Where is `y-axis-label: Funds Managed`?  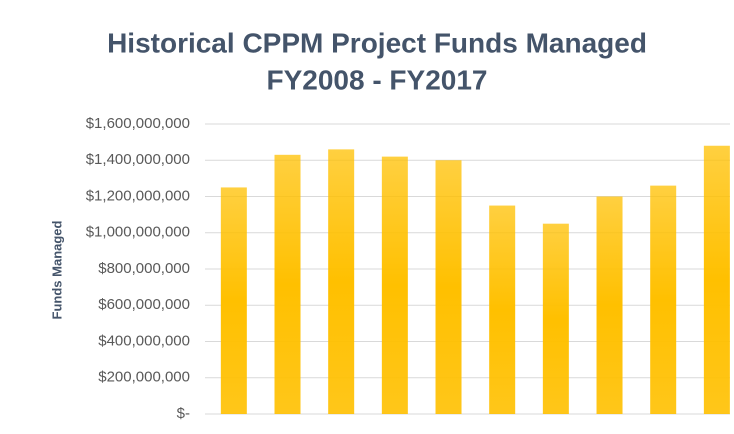 y-axis-label: Funds Managed is located at coordinates (56, 269).